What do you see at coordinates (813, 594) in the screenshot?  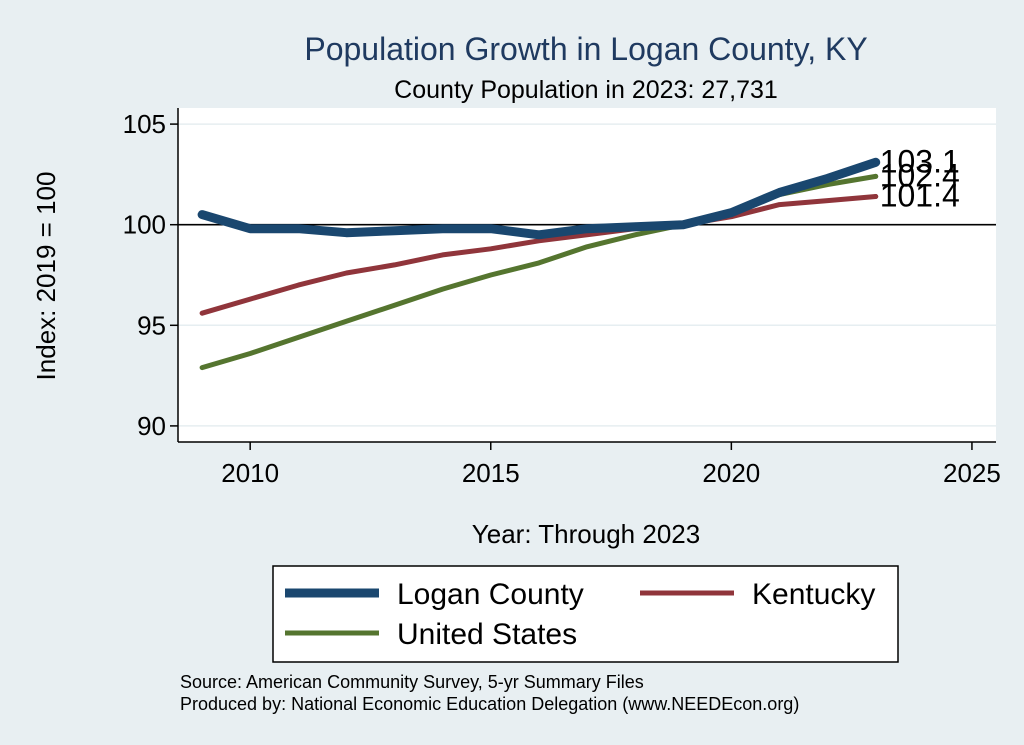 I see `legend-label-kentucky: Kentucky` at bounding box center [813, 594].